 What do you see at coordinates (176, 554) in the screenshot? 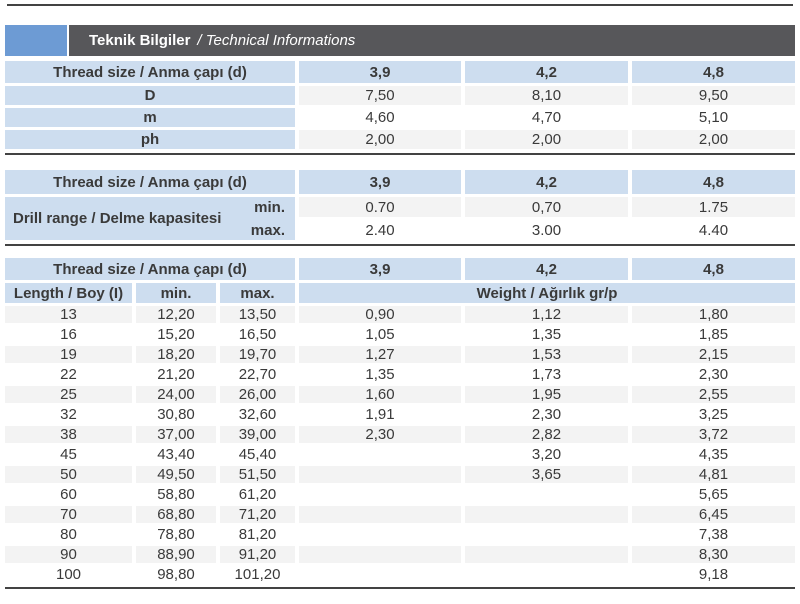
I see `length-min-cell: 88,90` at bounding box center [176, 554].